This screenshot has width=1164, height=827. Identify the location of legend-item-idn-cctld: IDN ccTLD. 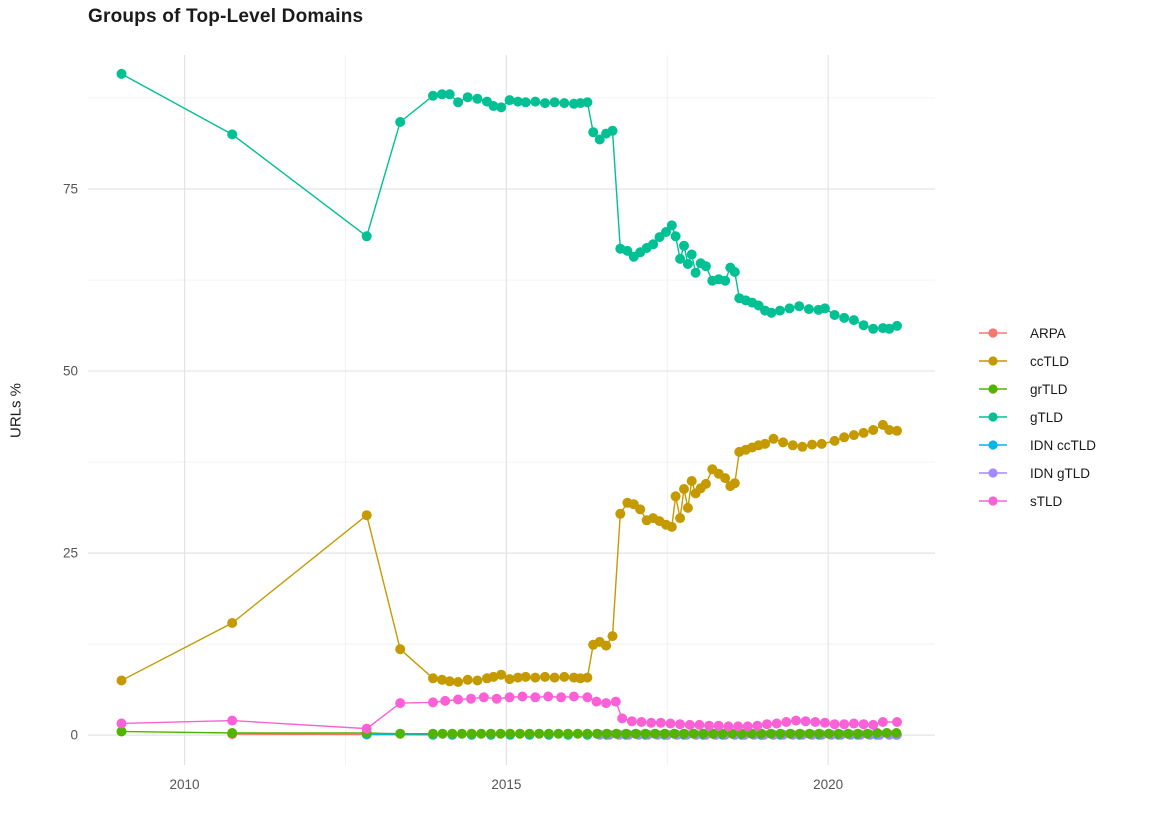
(1037, 445).